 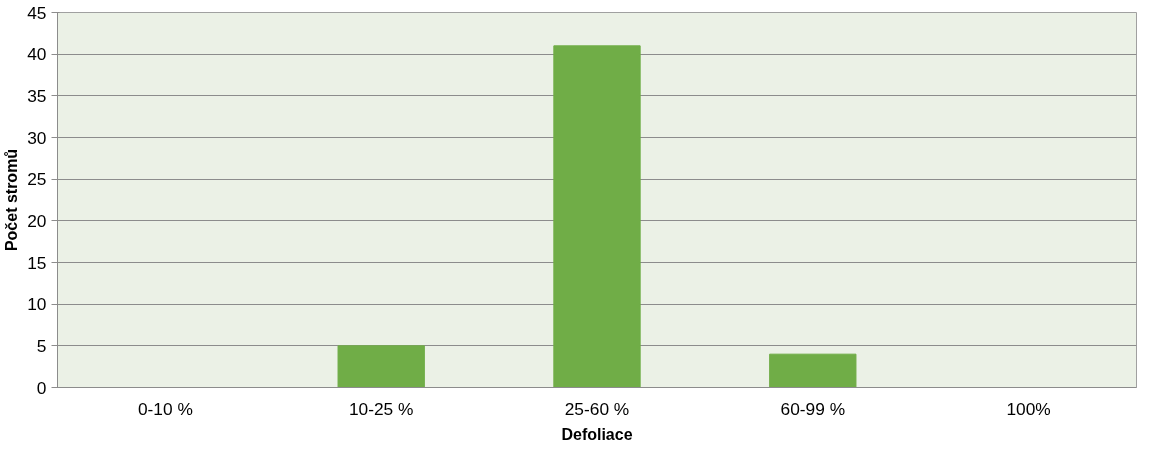 What do you see at coordinates (37, 137) in the screenshot?
I see `y-tick-label: 30` at bounding box center [37, 137].